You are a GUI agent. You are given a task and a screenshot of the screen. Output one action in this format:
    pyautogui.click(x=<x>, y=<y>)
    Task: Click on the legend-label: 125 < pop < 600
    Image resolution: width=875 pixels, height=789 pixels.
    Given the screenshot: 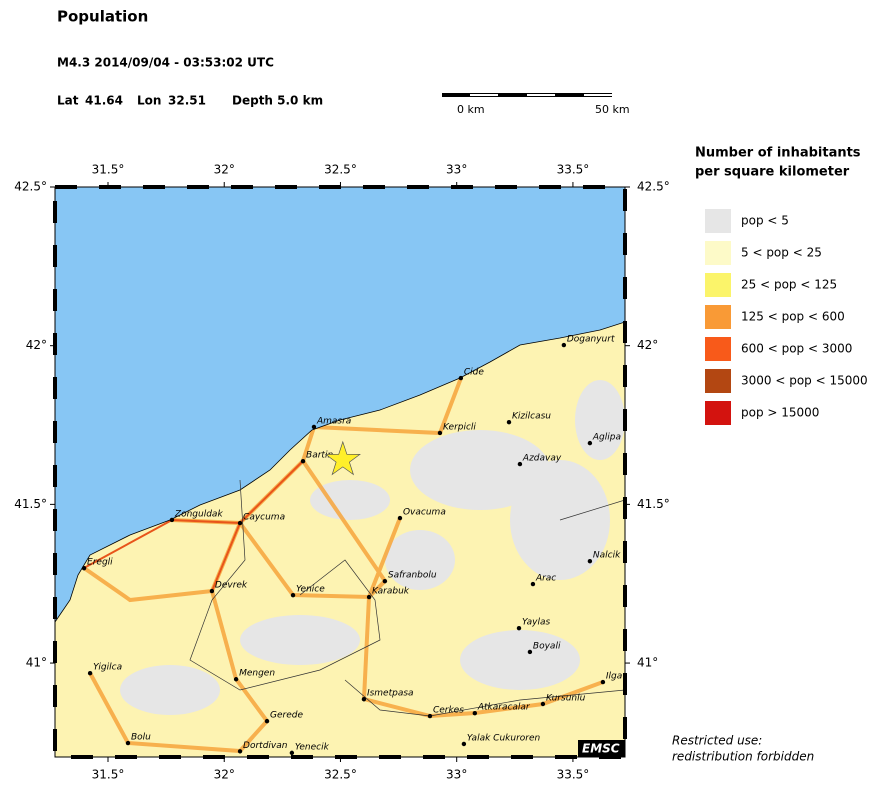 What is the action you would take?
    pyautogui.click(x=793, y=317)
    